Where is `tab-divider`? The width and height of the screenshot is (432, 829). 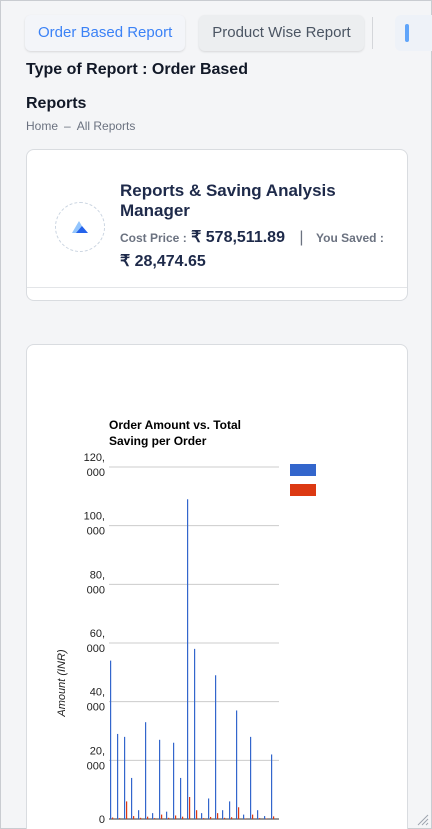 tab-divider is located at coordinates (372, 33).